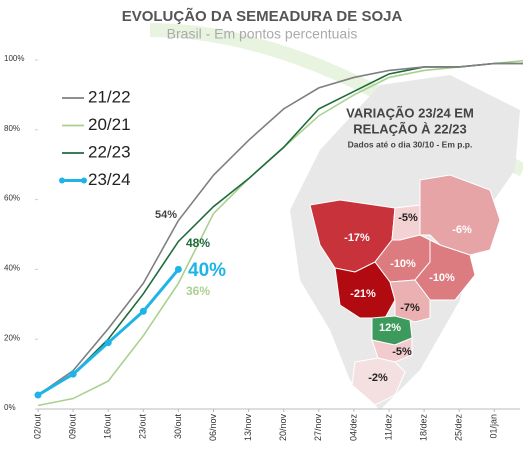 The image size is (523, 451). What do you see at coordinates (462, 230) in the screenshot?
I see `region-label: -6%` at bounding box center [462, 230].